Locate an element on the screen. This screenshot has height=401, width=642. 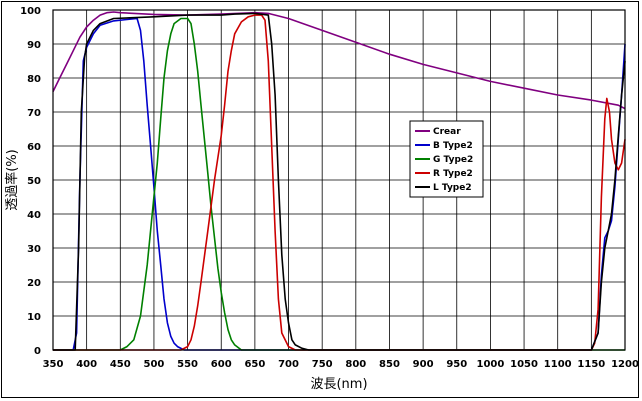
x-tick-label: 600 is located at coordinates (221, 364).